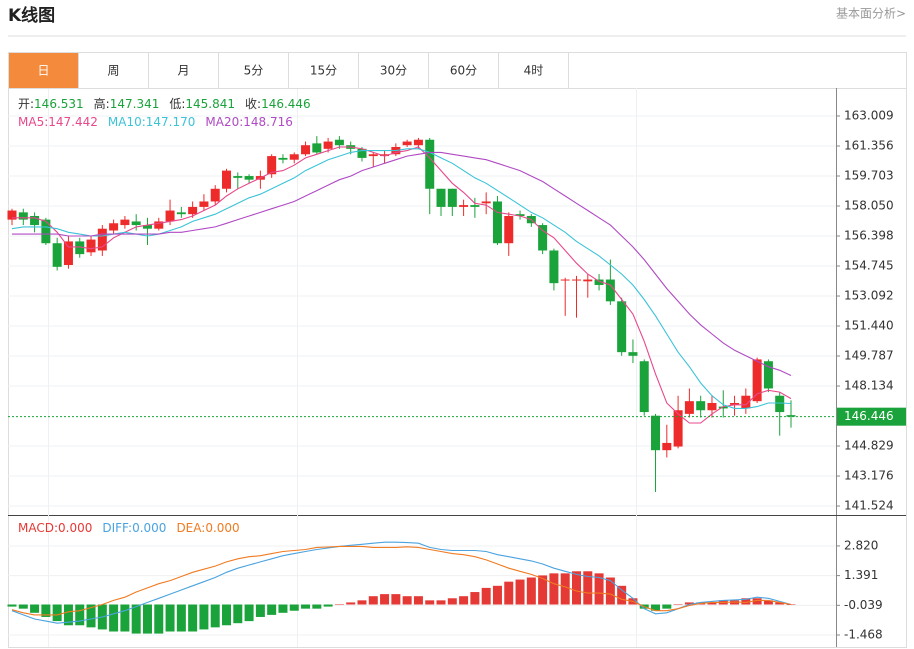  I want to click on legend-label: 低:, so click(177, 104).